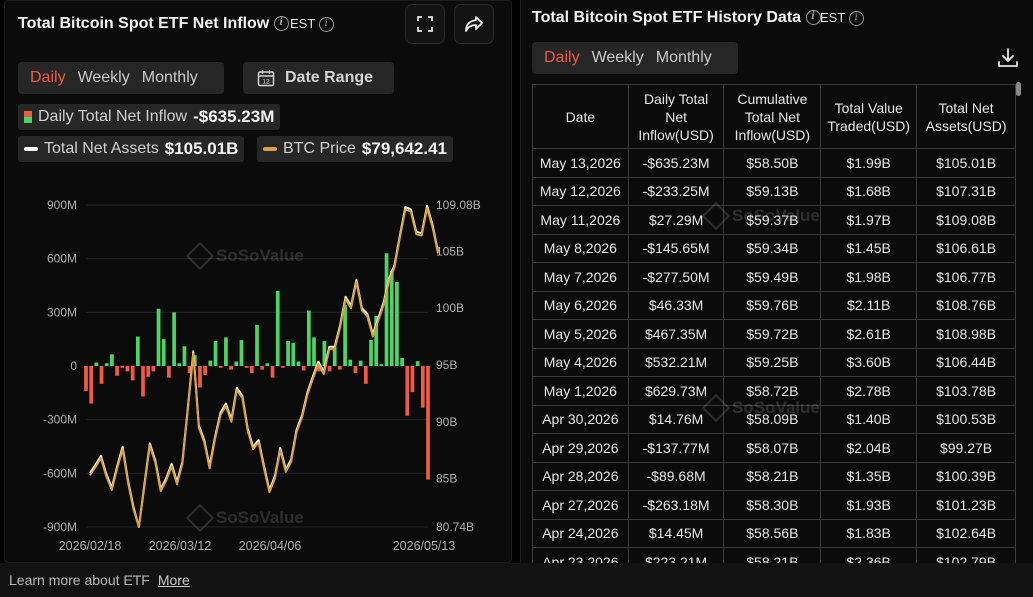  Describe the element at coordinates (813, 18) in the screenshot. I see `history-info-icon: i` at that location.